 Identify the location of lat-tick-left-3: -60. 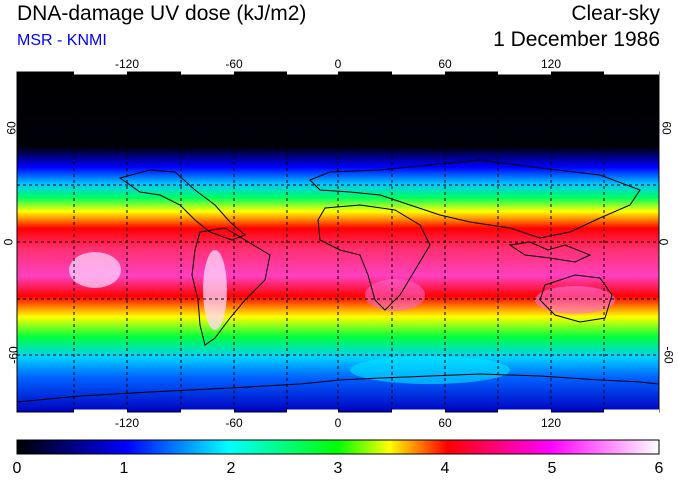
(13, 355).